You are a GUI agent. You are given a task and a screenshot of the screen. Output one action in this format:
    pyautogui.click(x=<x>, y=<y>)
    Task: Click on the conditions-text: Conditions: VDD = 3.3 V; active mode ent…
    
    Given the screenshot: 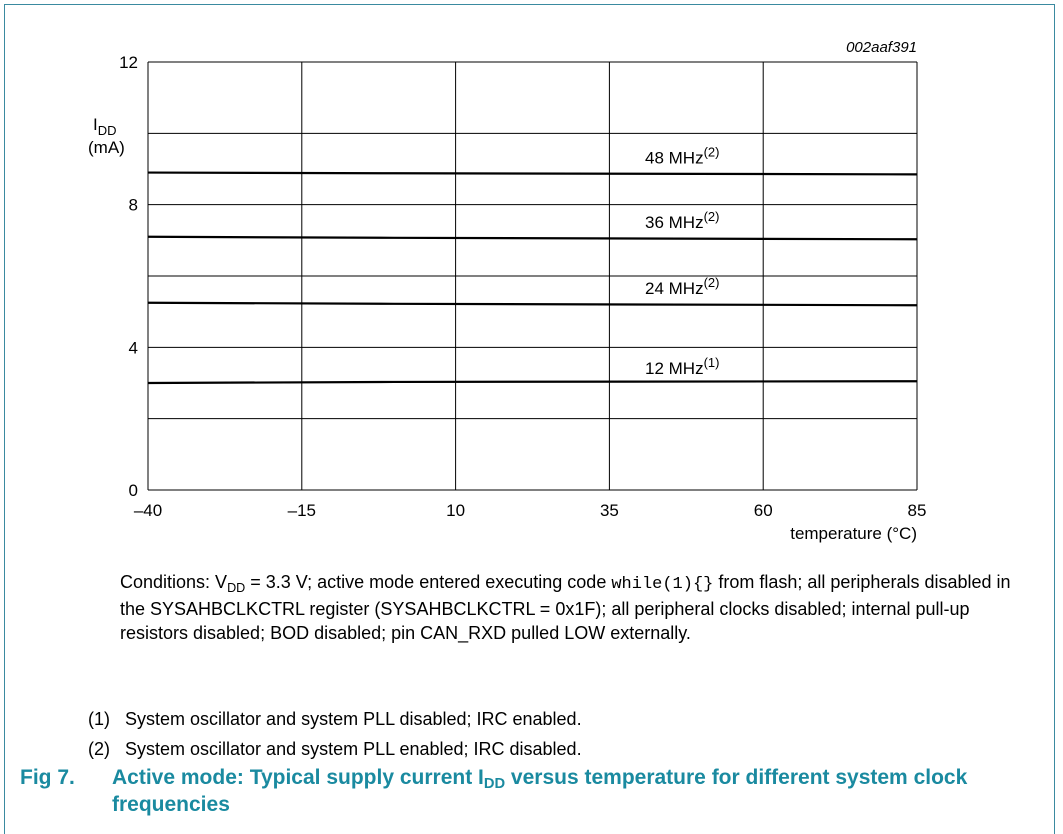 What is the action you would take?
    pyautogui.click(x=565, y=607)
    